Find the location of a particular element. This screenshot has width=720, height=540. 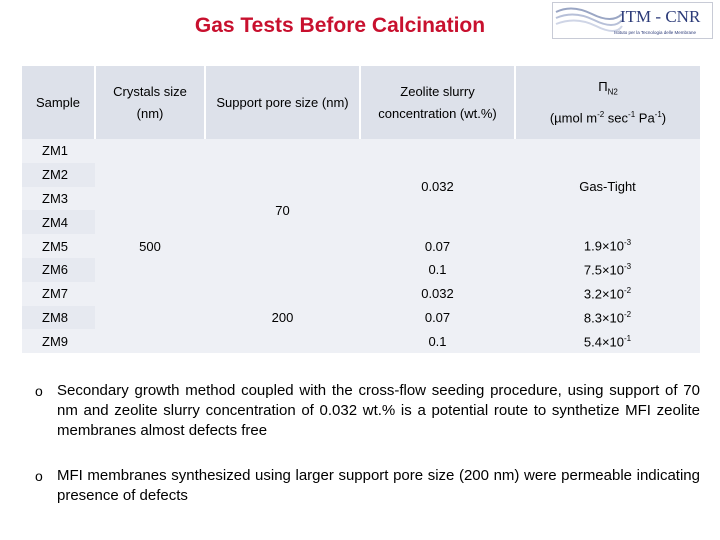

permeance: 1.9×10-3 is located at coordinates (607, 246).